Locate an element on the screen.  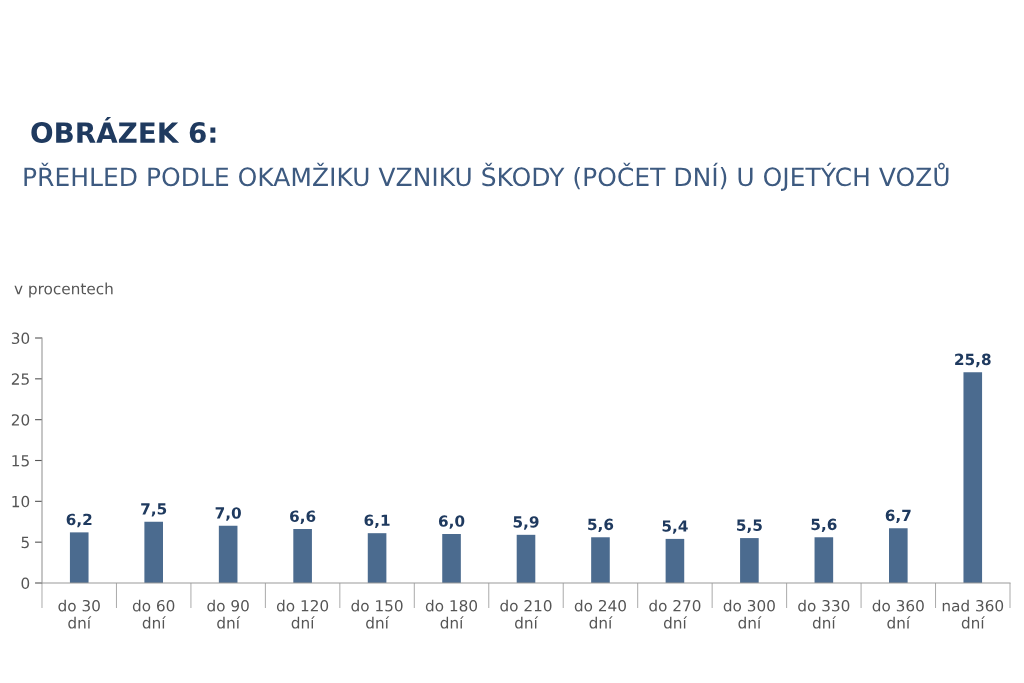
chart-title: OBRÁZEK 6: is located at coordinates (123, 130).